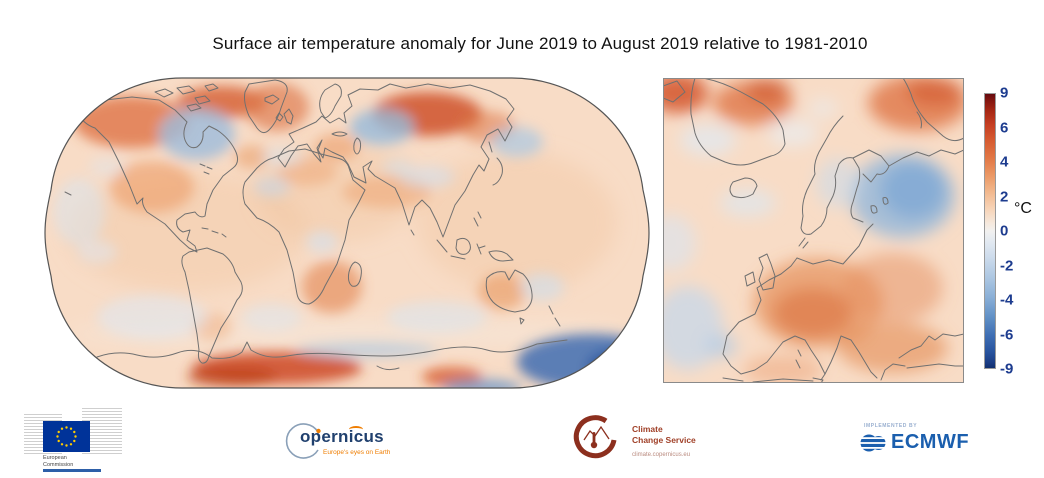 The width and height of the screenshot is (1044, 478). What do you see at coordinates (342, 436) in the screenshot?
I see `copernicus-wordmark: opernicus` at bounding box center [342, 436].